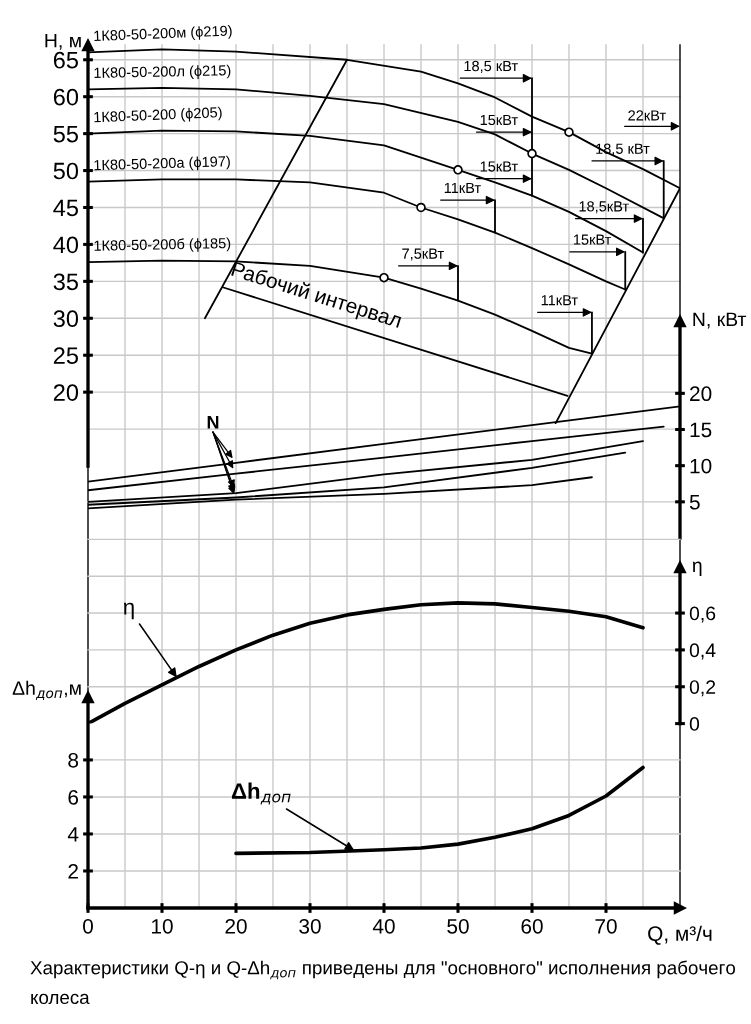 This screenshot has height=1024, width=751. Describe the element at coordinates (702, 688) in the screenshot. I see `y-tick-label: 0,2` at that location.